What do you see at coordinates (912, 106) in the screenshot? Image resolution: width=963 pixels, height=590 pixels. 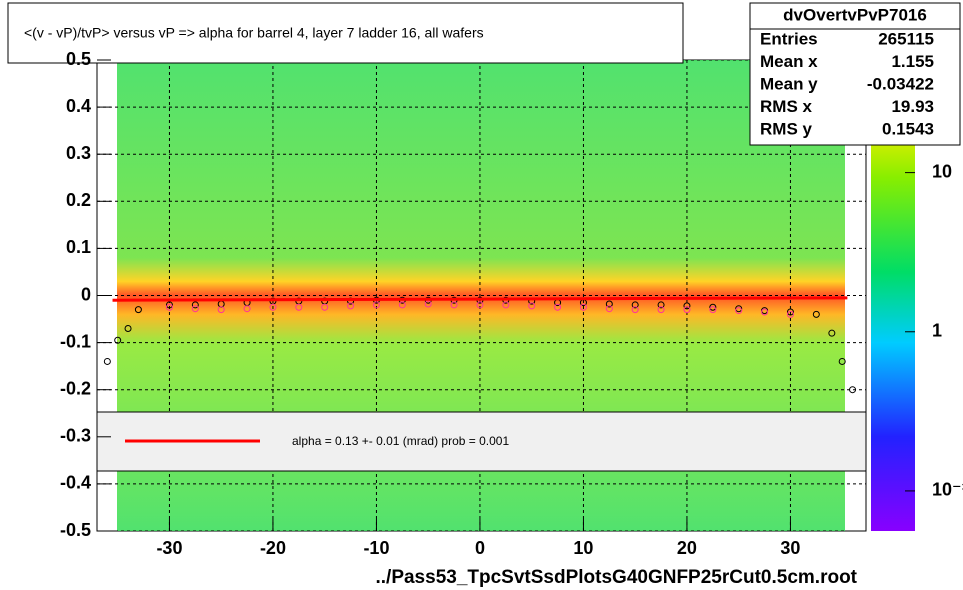 I see `stats-value: 19.93` at bounding box center [912, 106].